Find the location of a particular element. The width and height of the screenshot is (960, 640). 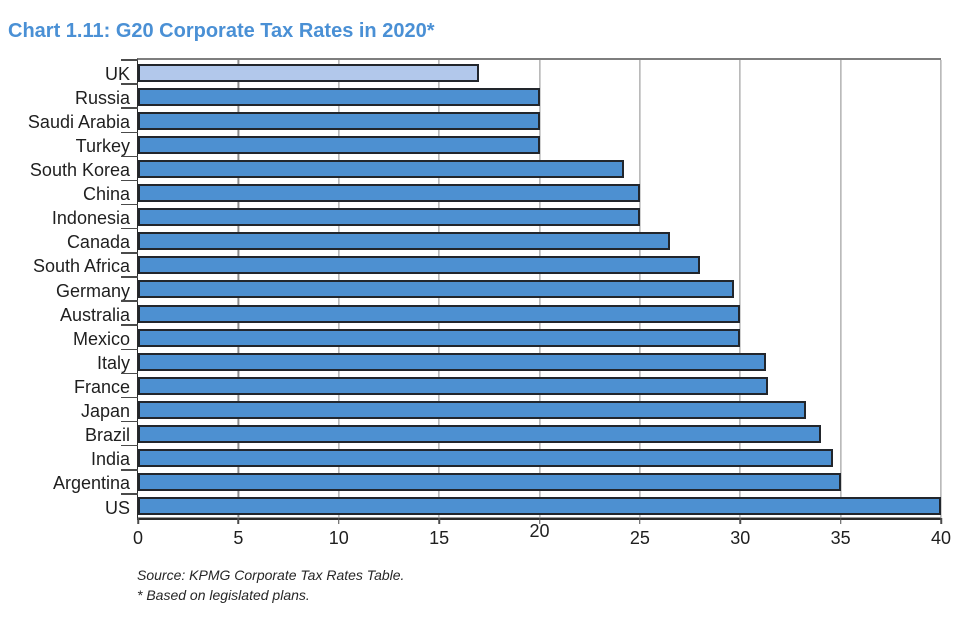

bar-australia is located at coordinates (439, 313).